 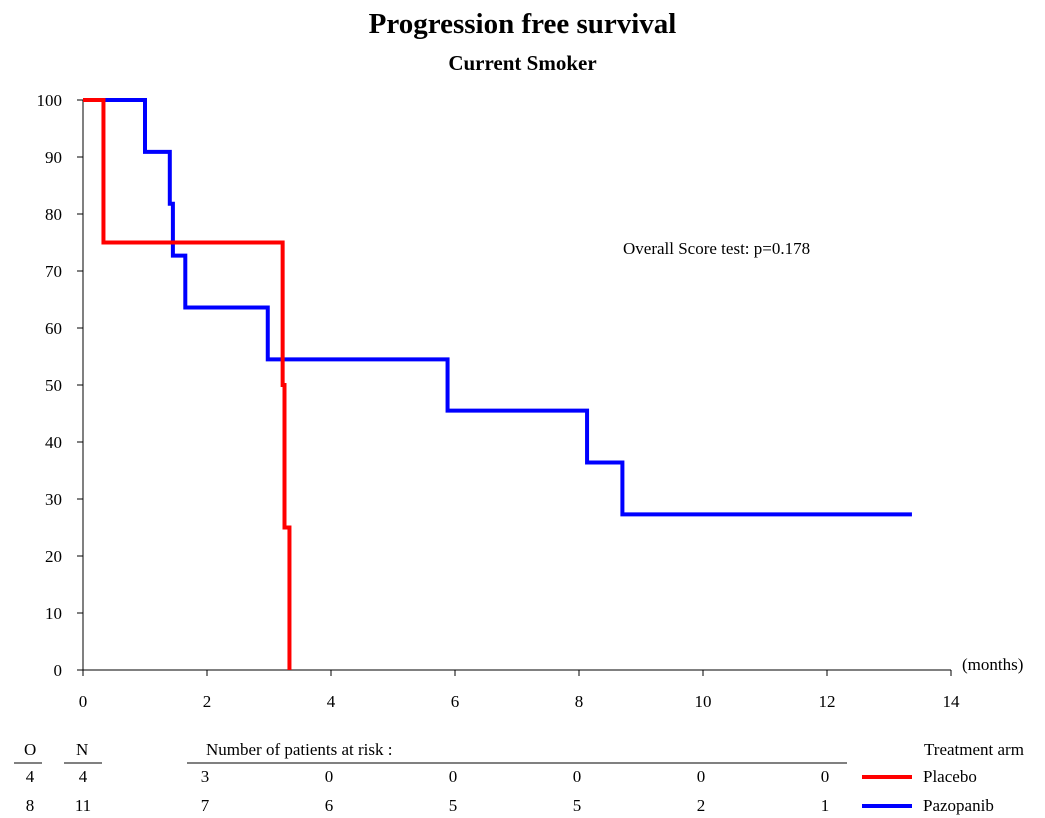 I want to click on risk-table-col-n-header: N, so click(x=82, y=749).